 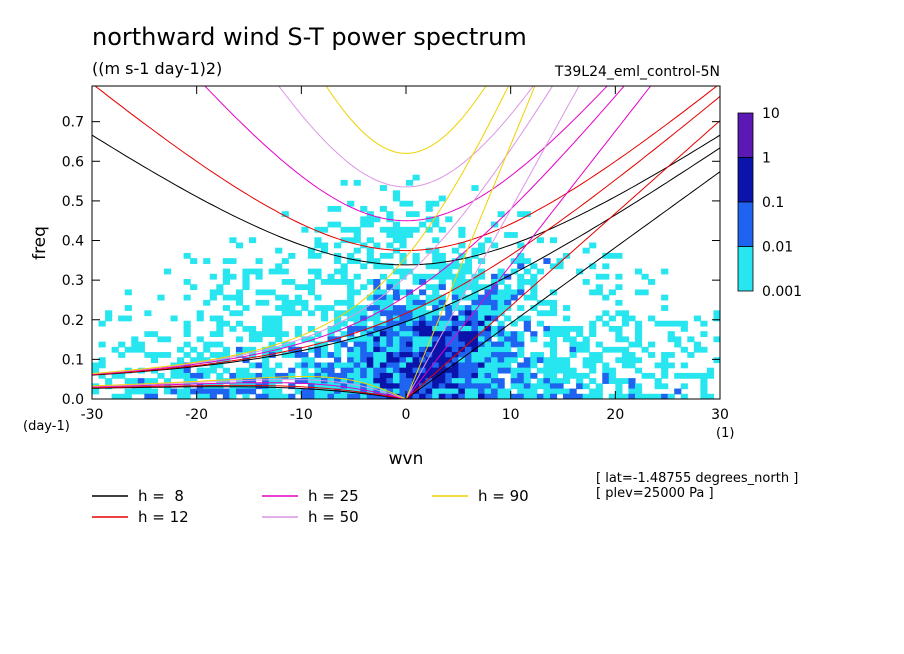 I want to click on dispersion-curve-h8, so click(x=562, y=285).